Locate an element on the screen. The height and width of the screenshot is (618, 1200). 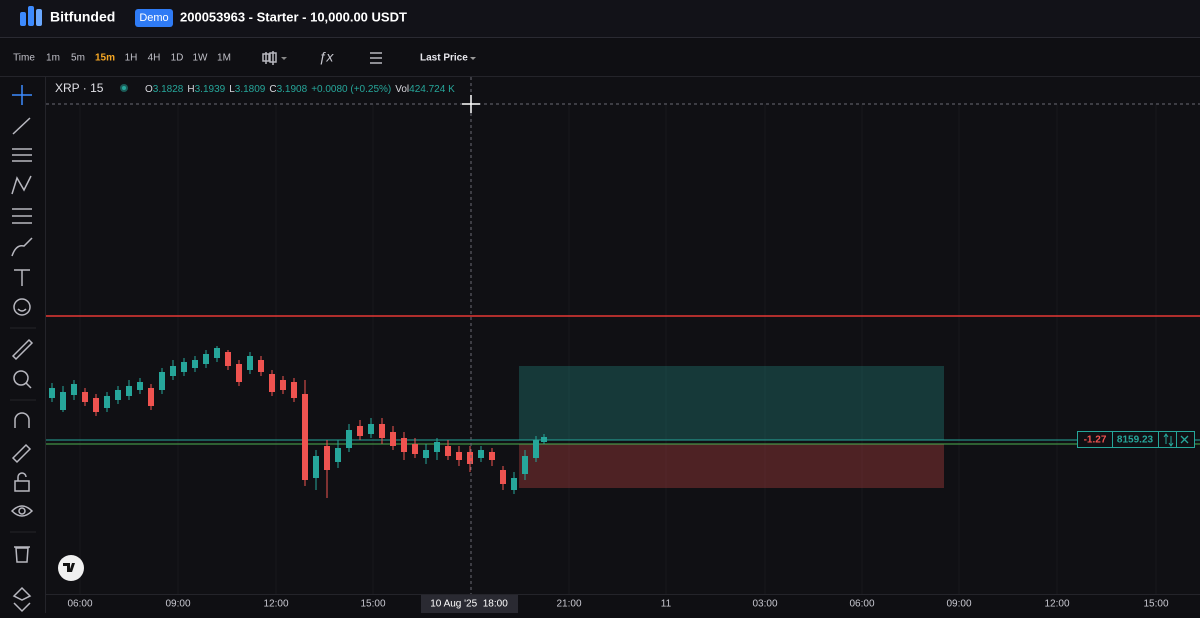
lock-tool is located at coordinates (22, 482).